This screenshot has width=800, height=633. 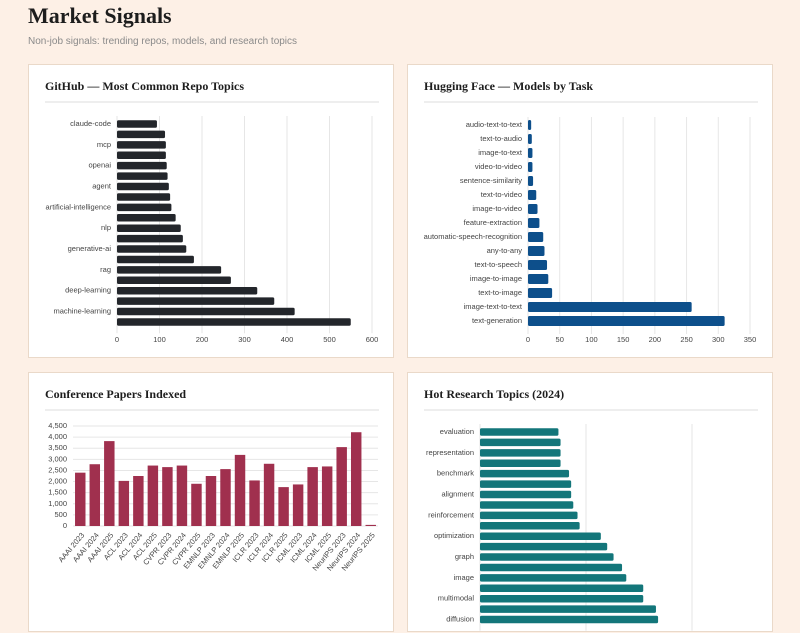 I want to click on x-tick-label: 400, so click(x=287, y=339).